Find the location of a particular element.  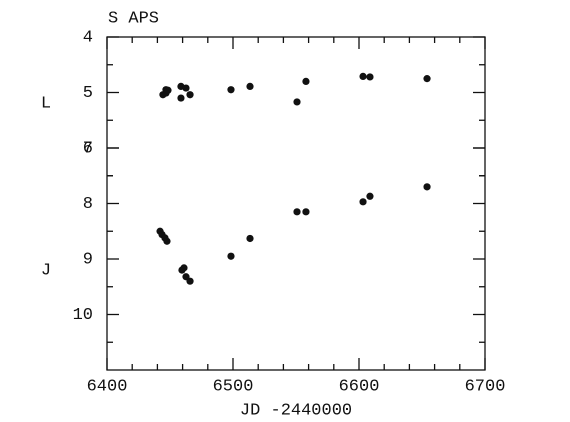

x-tick-label: 6500 is located at coordinates (233, 386).